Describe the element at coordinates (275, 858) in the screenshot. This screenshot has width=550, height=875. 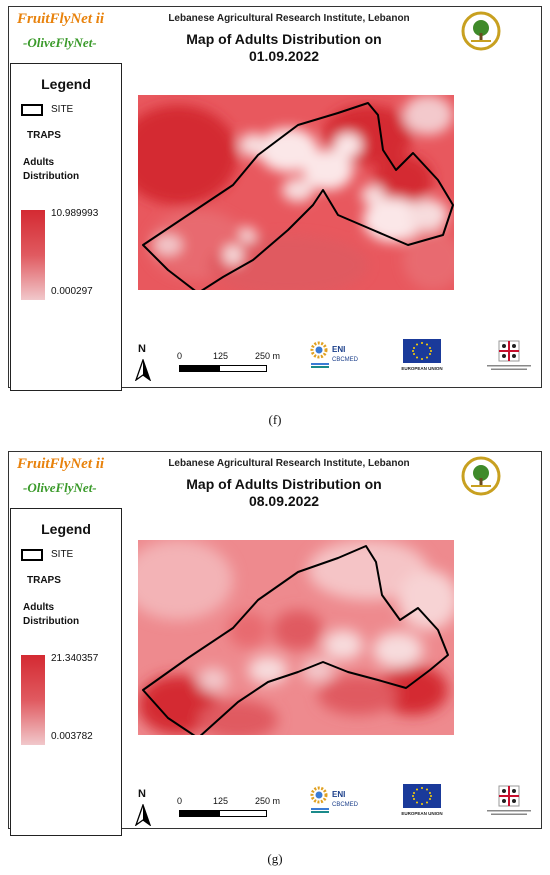
I see `figure-caption-g: (g)` at that location.